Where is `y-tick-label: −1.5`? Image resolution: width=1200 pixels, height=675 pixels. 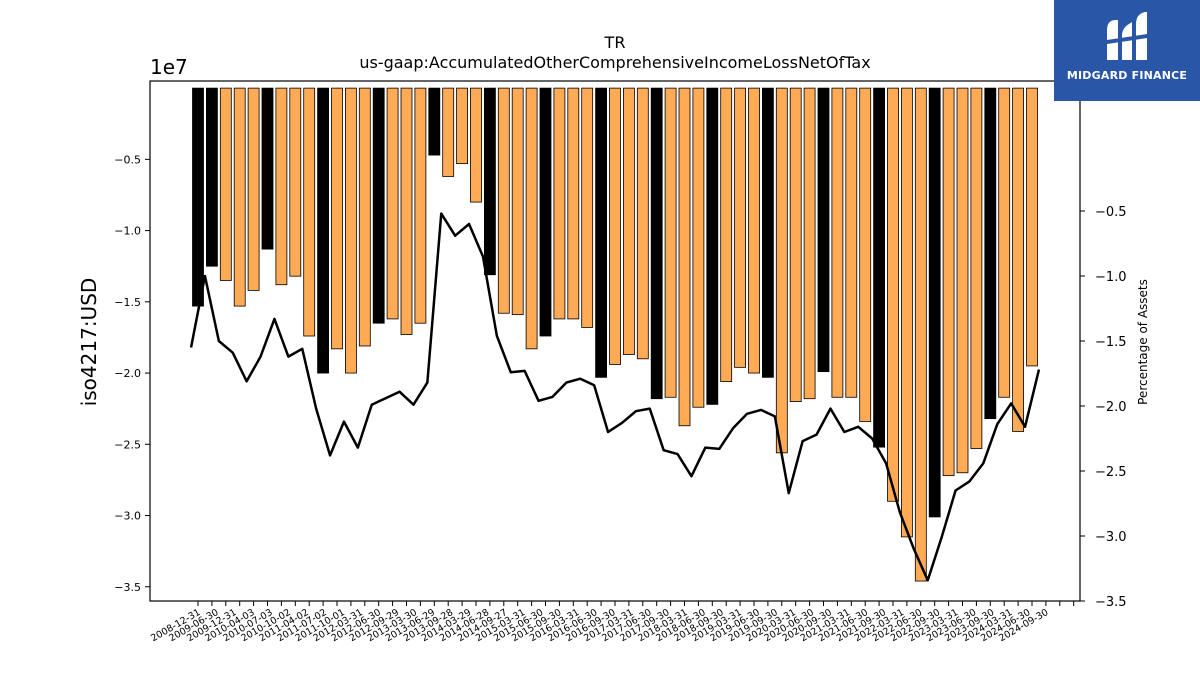
y-tick-label: −1.5 is located at coordinates (127, 302).